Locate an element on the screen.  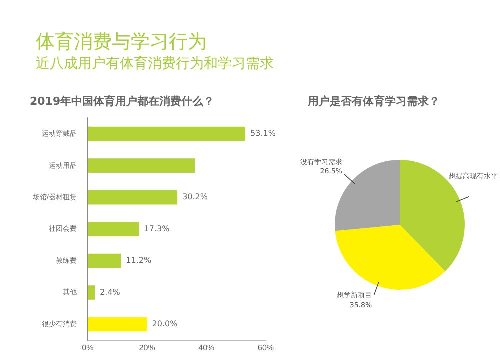
x-tick-label: 20% is located at coordinates (147, 347).